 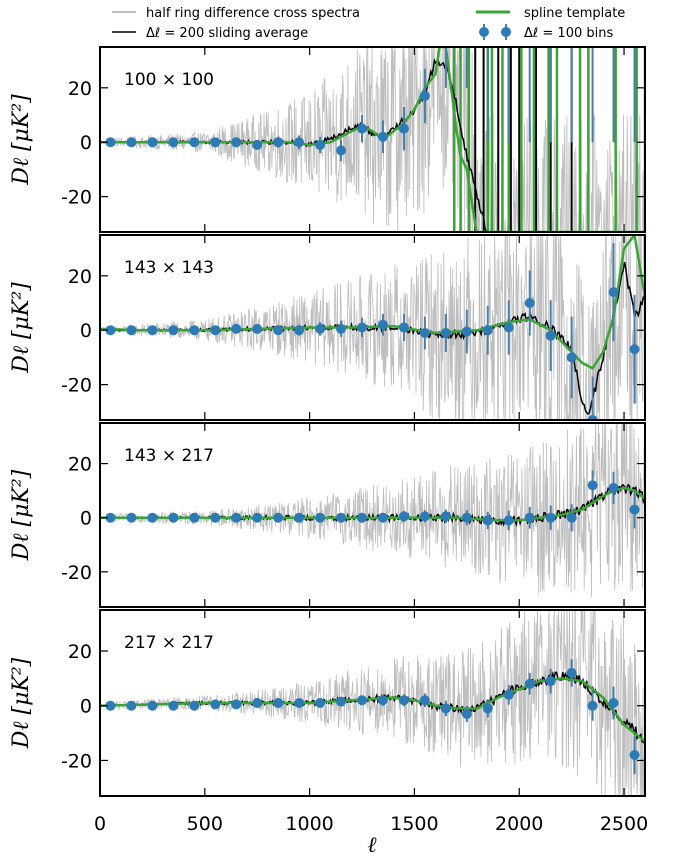 I want to click on x-tick-label: 500, so click(x=205, y=824).